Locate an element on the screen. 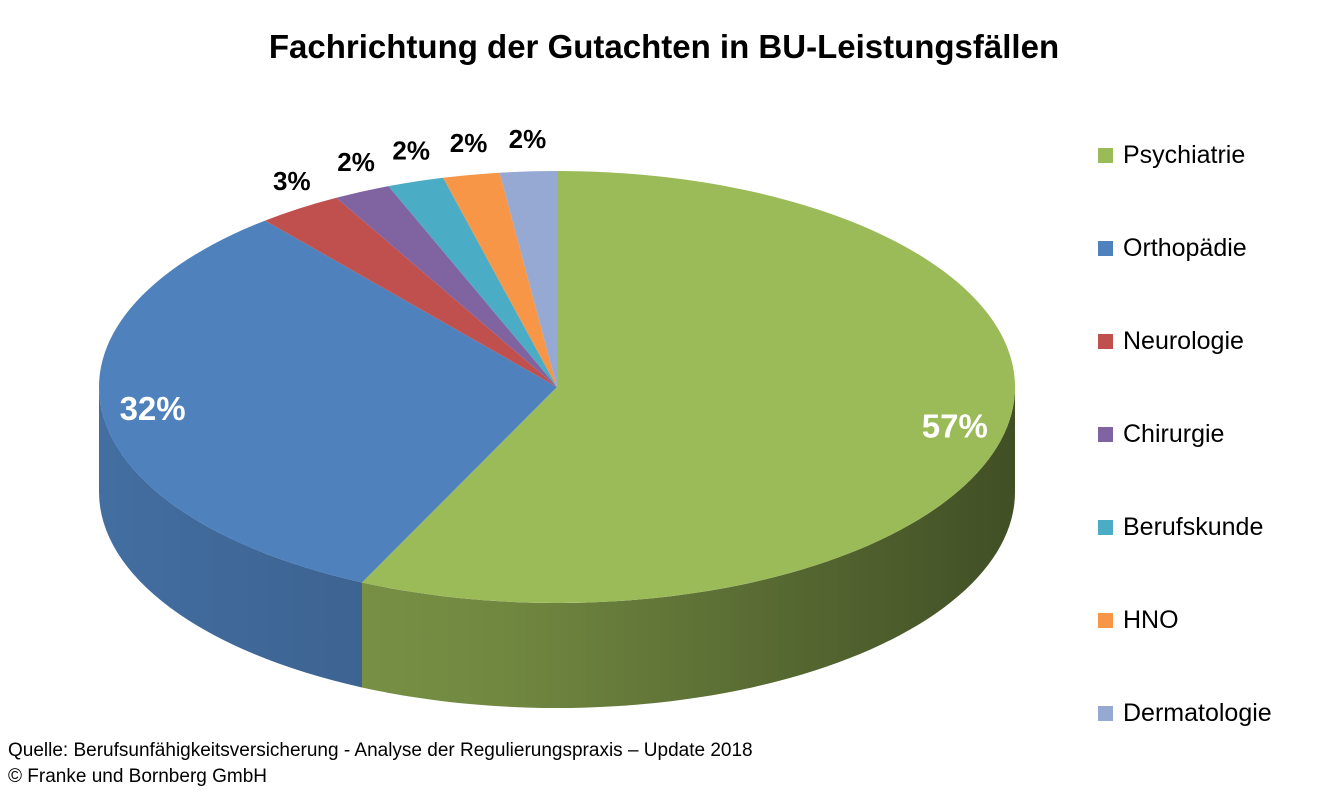  pie-slice-chirurgie is located at coordinates (446, 286).